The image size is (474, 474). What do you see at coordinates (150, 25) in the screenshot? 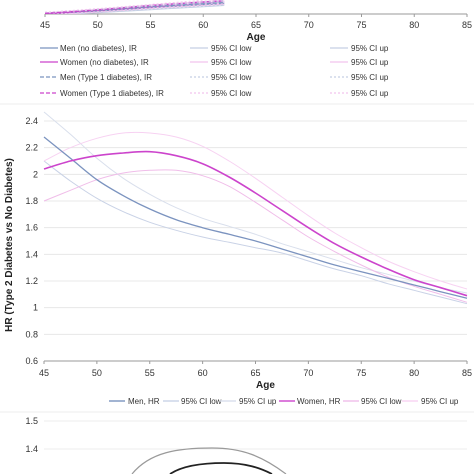
I see `top-x-tick-label: 55` at bounding box center [150, 25].